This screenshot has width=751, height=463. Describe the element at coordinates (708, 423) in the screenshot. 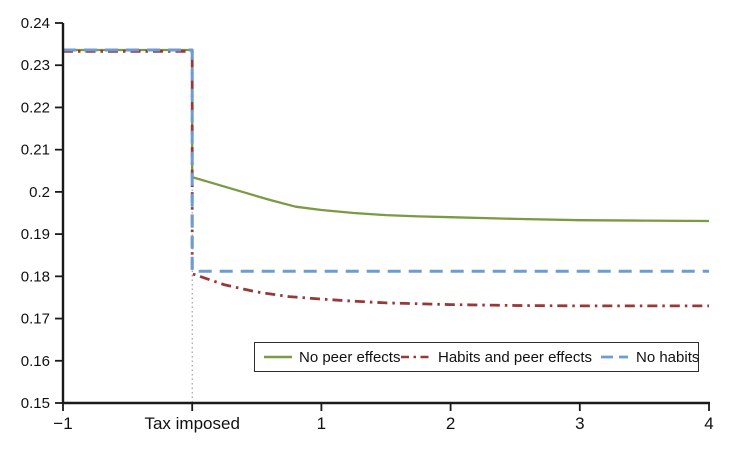

I see `x-tick-label: 4` at that location.